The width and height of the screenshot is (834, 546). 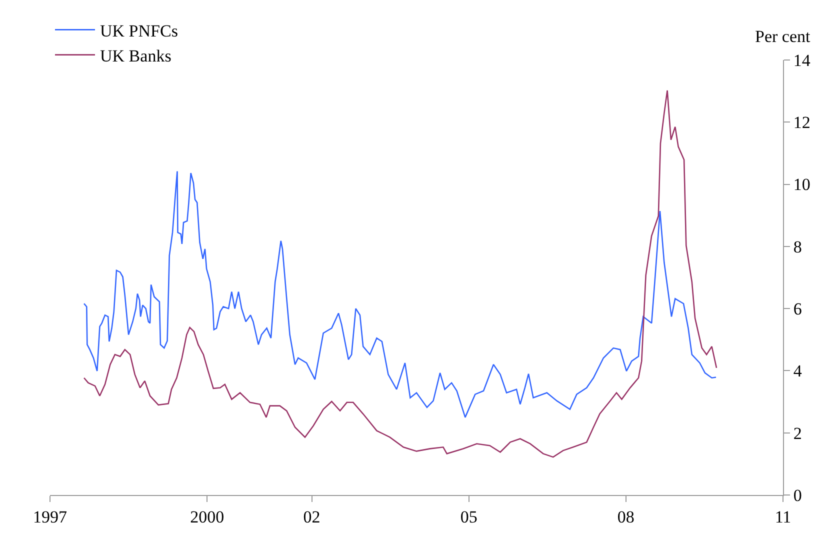 What do you see at coordinates (469, 516) in the screenshot?
I see `x-tick-label: 05` at bounding box center [469, 516].